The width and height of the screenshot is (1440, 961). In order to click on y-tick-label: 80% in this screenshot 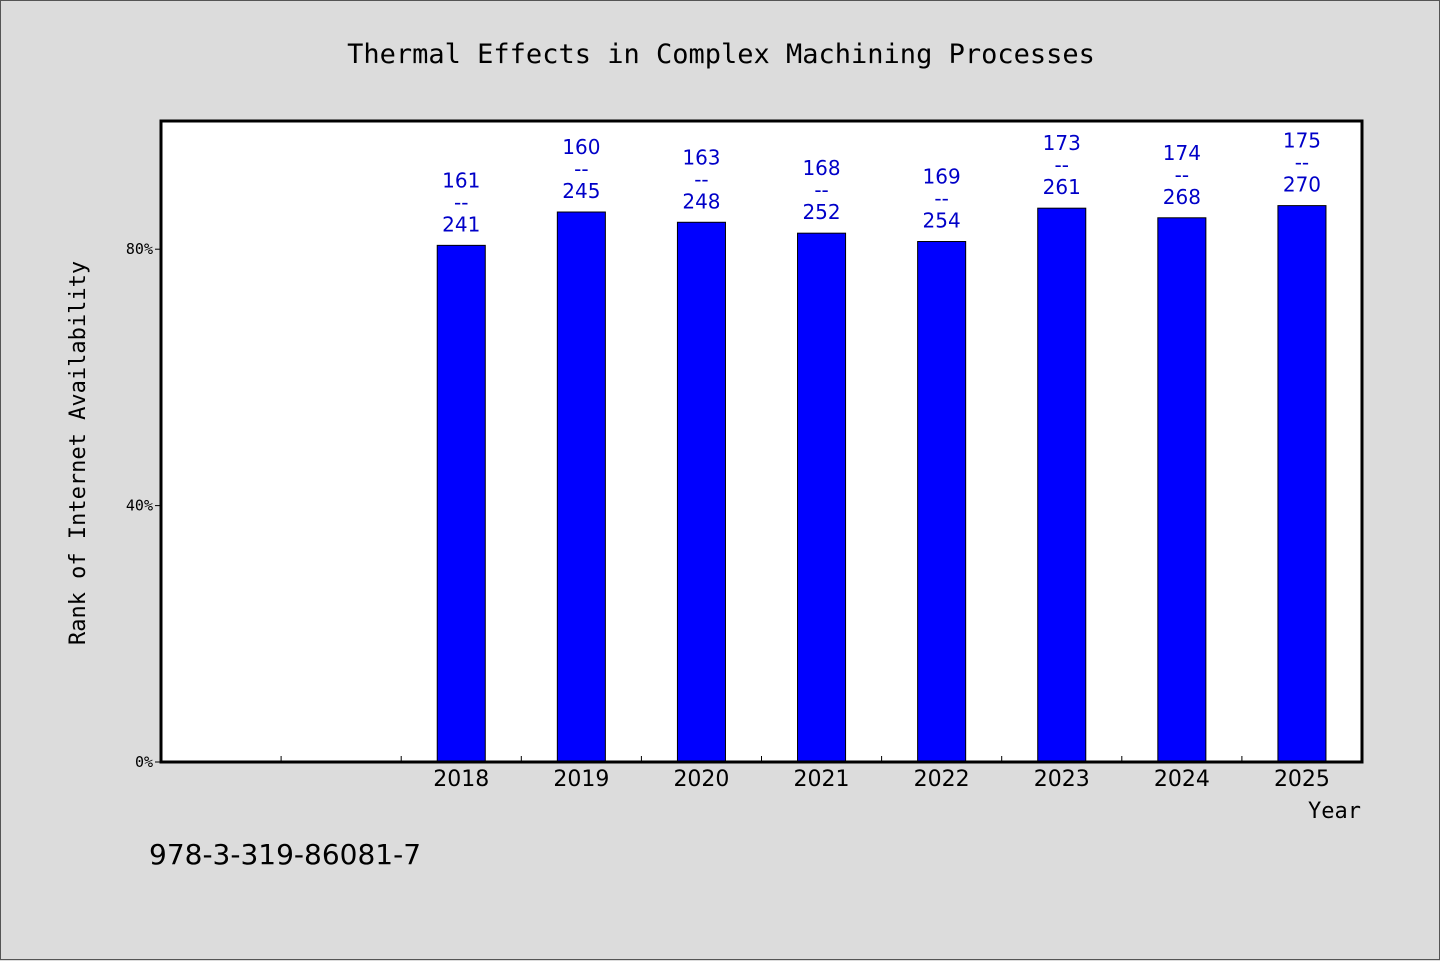, I will do `click(139, 249)`.